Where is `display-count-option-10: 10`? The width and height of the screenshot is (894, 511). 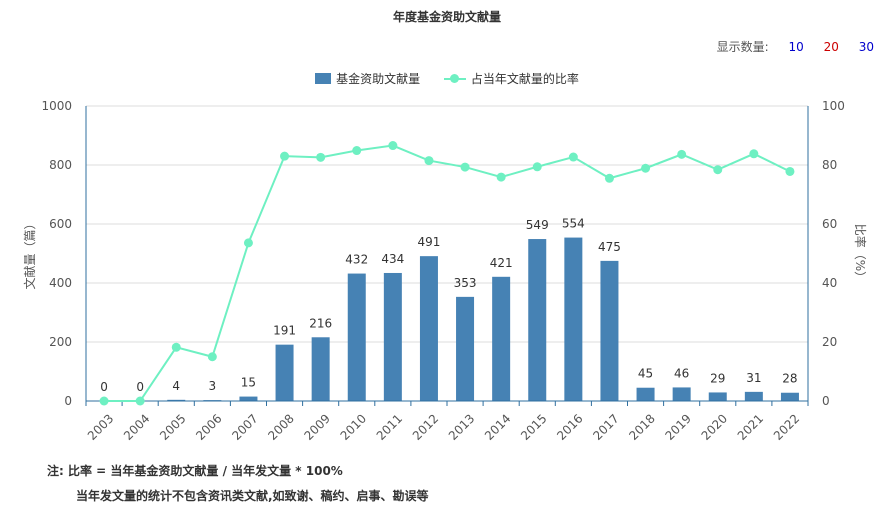 display-count-option-10: 10 is located at coordinates (796, 47).